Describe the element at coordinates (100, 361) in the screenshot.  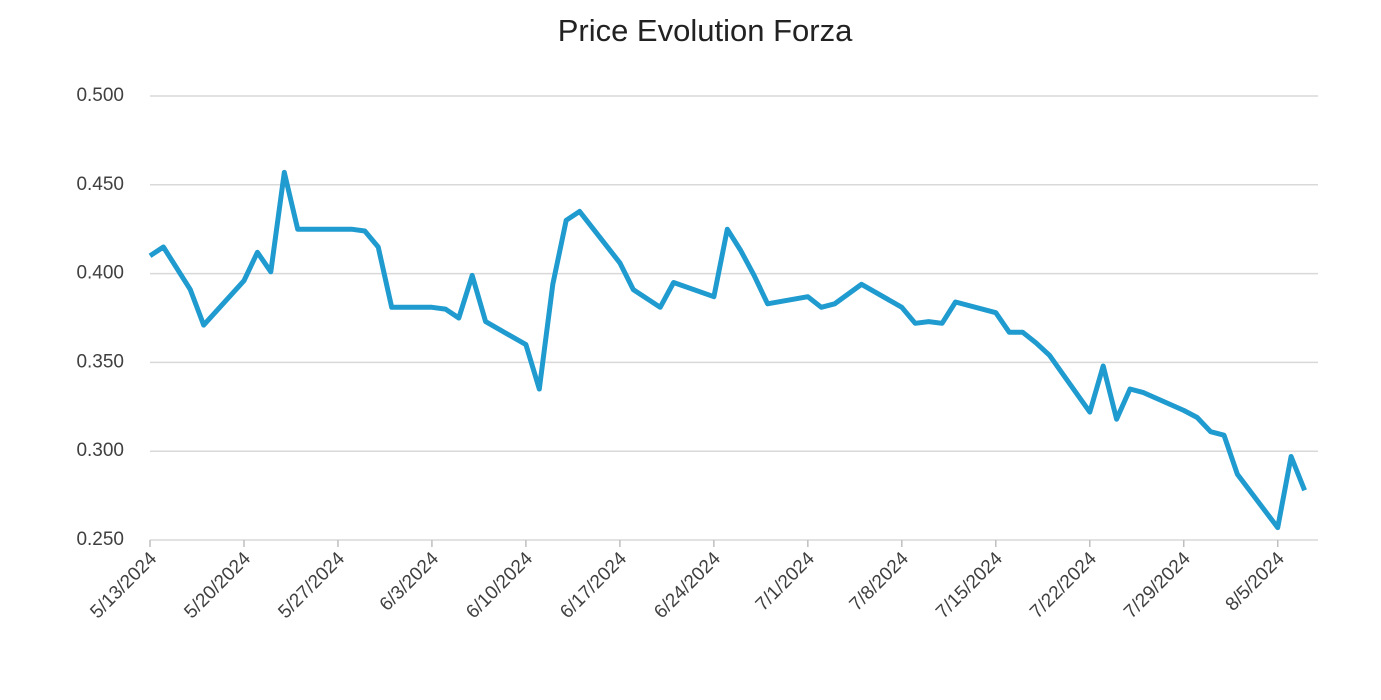
I see `y-tick-label: 0.350` at that location.